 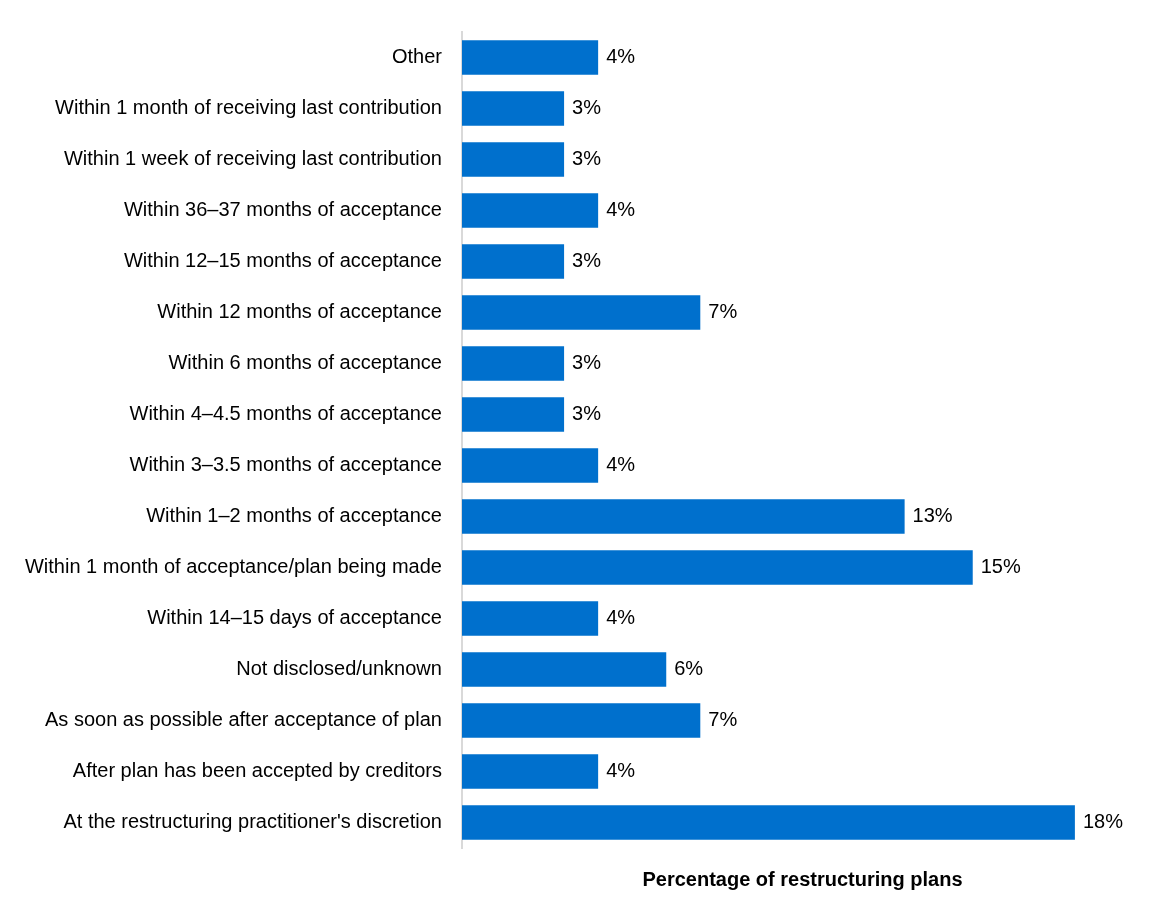 What do you see at coordinates (285, 413) in the screenshot?
I see `y-tick-label: Within 4–4.5 months of acceptance` at bounding box center [285, 413].